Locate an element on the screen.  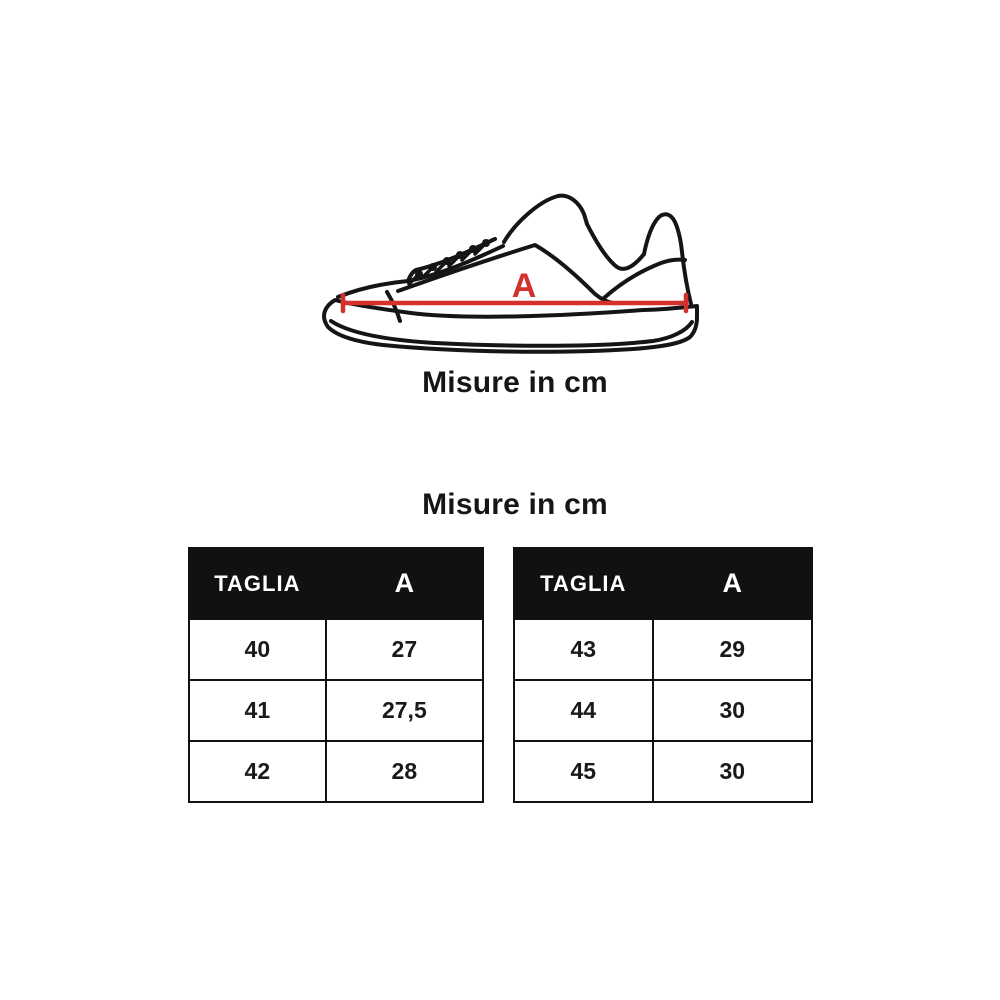
measurement-arrow is located at coordinates (514, 303).